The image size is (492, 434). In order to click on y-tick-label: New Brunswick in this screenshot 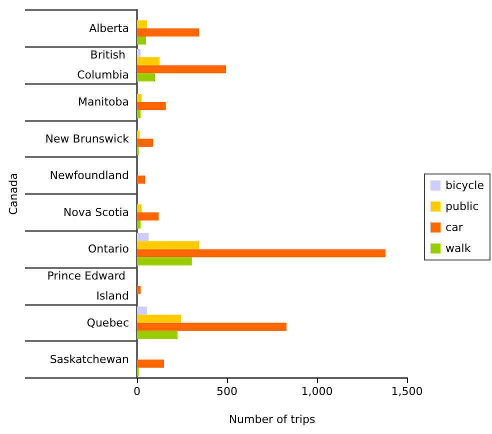, I will do `click(87, 139)`.